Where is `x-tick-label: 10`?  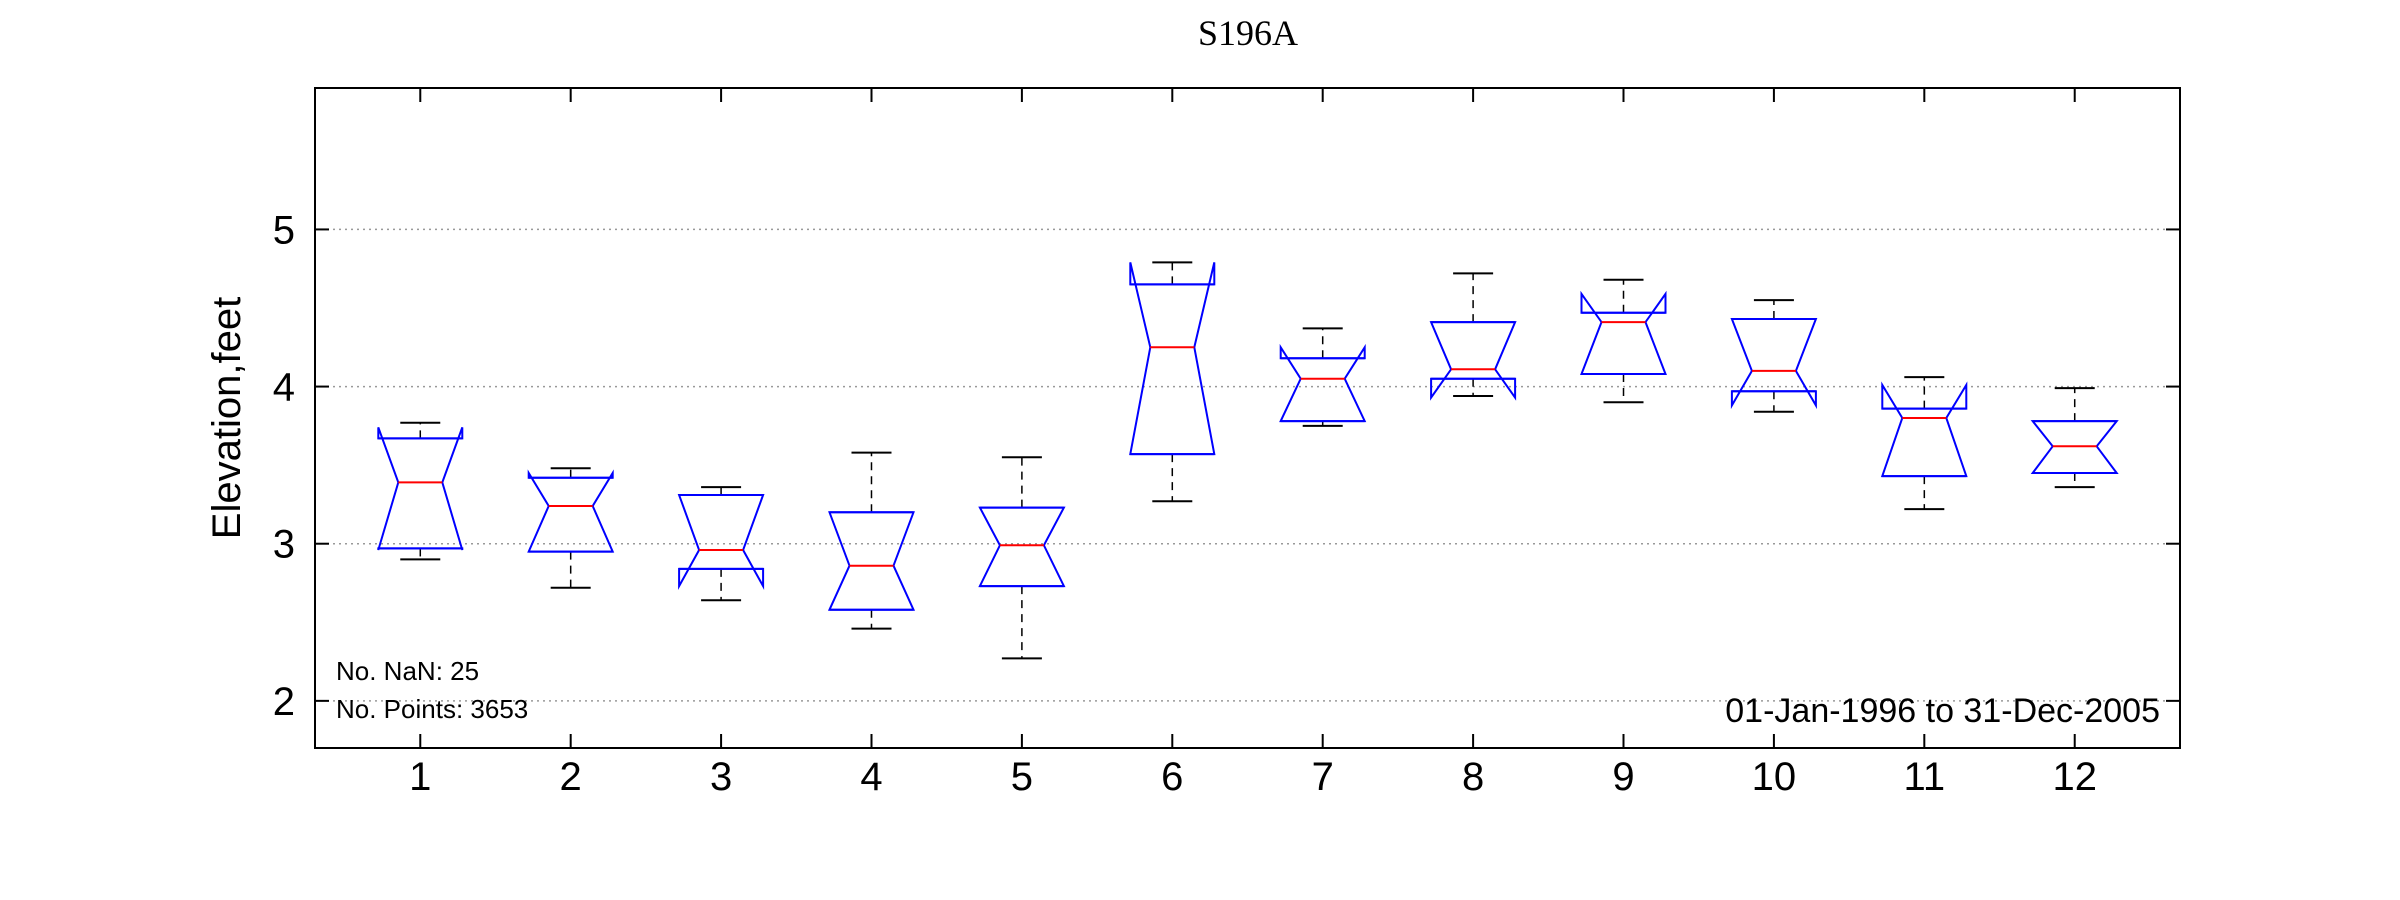
x-tick-label: 10 is located at coordinates (1774, 777).